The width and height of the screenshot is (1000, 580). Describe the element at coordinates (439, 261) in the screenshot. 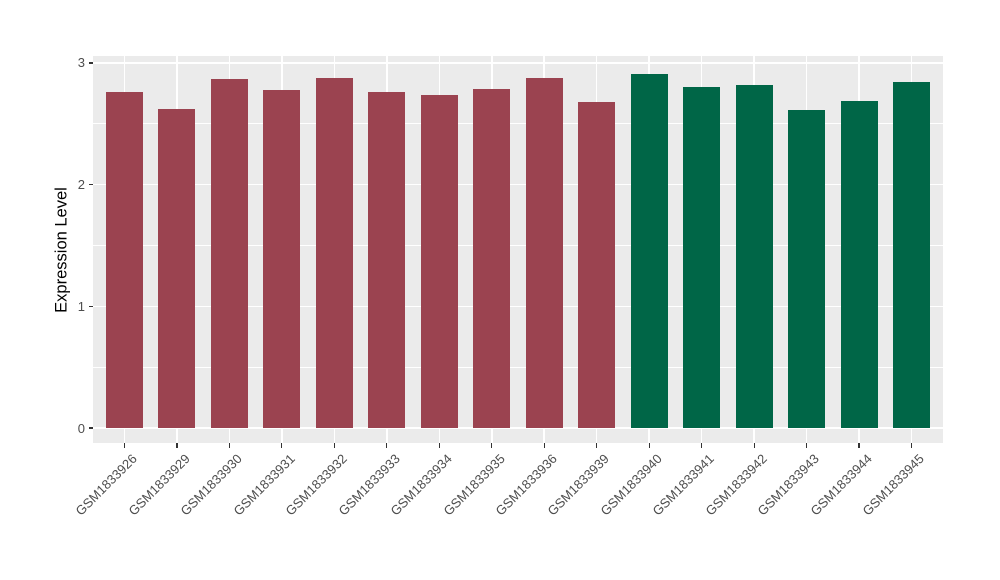

I see `bar-GSM1833934` at that location.